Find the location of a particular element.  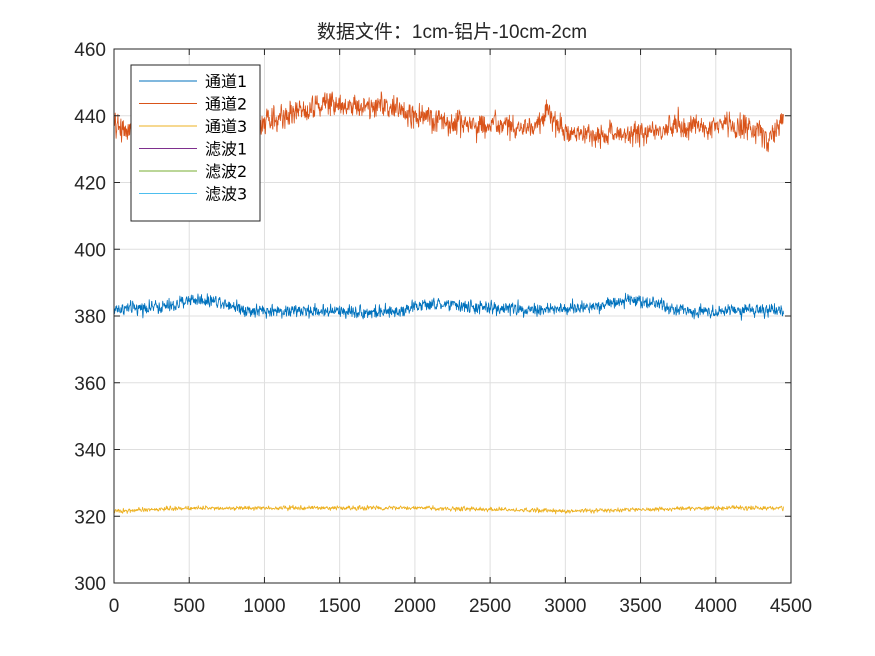

legend-box is located at coordinates (195, 143).